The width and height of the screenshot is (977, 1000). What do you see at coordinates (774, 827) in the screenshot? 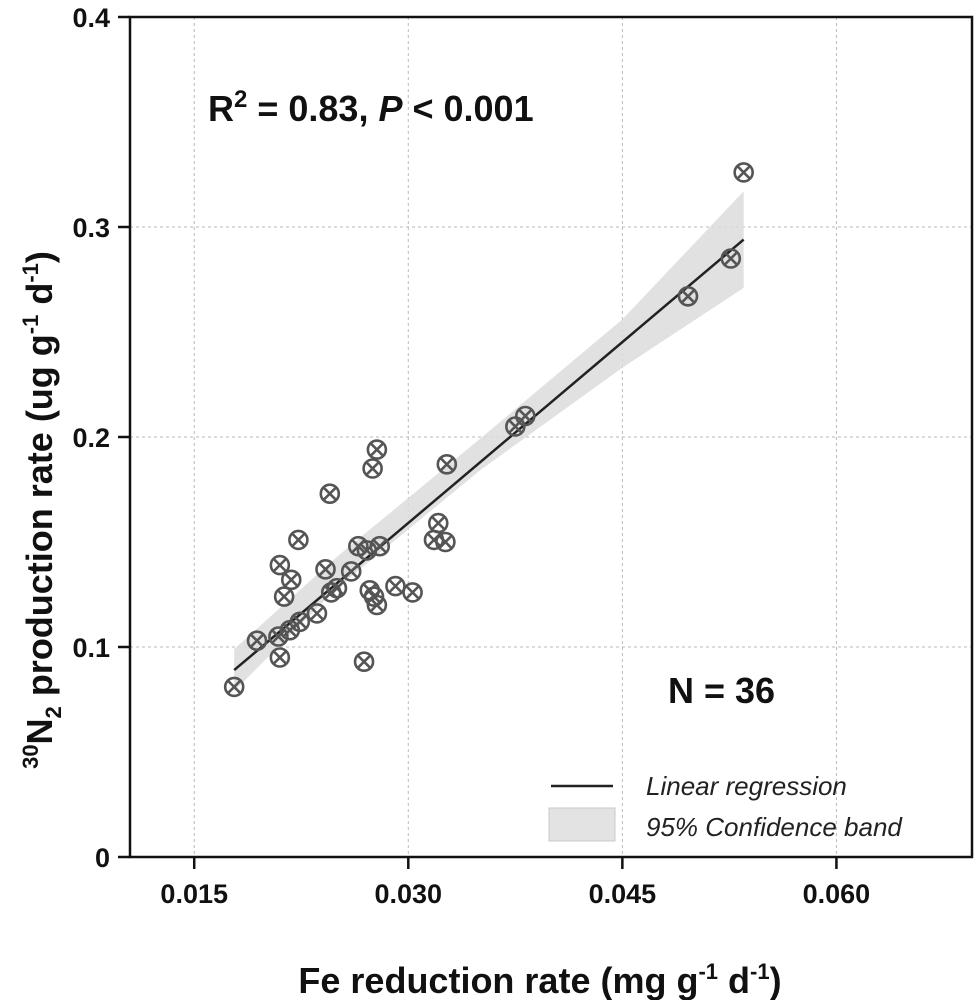
I see `legend-band-label: 95% Confidence band` at bounding box center [774, 827].